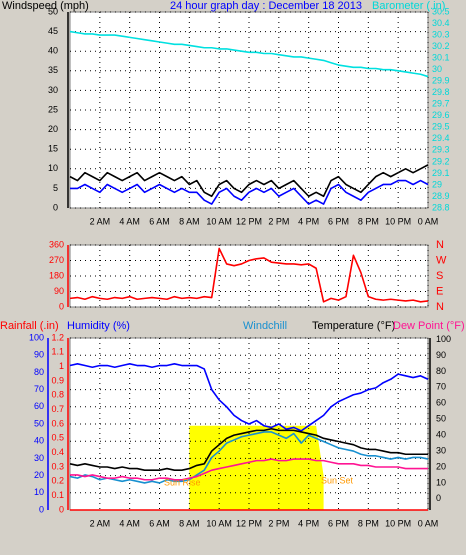 This screenshot has height=555, width=466. What do you see at coordinates (29, 326) in the screenshot?
I see `legend-label: Rainfall (.in)` at bounding box center [29, 326].